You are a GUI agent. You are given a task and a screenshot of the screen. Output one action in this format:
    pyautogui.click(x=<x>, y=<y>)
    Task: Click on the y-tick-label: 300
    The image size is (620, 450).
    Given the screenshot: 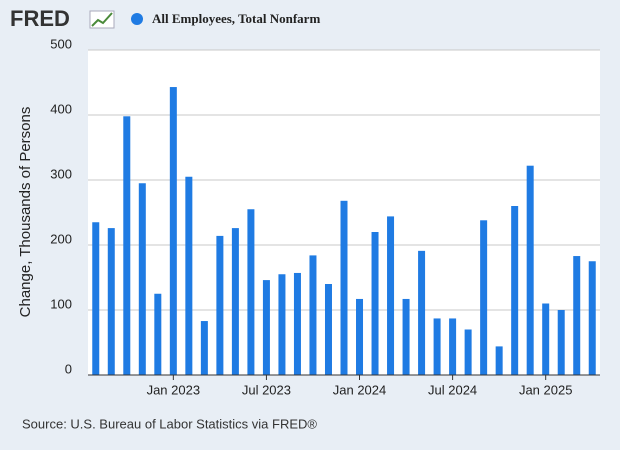 What is the action you would take?
    pyautogui.click(x=61, y=173)
    